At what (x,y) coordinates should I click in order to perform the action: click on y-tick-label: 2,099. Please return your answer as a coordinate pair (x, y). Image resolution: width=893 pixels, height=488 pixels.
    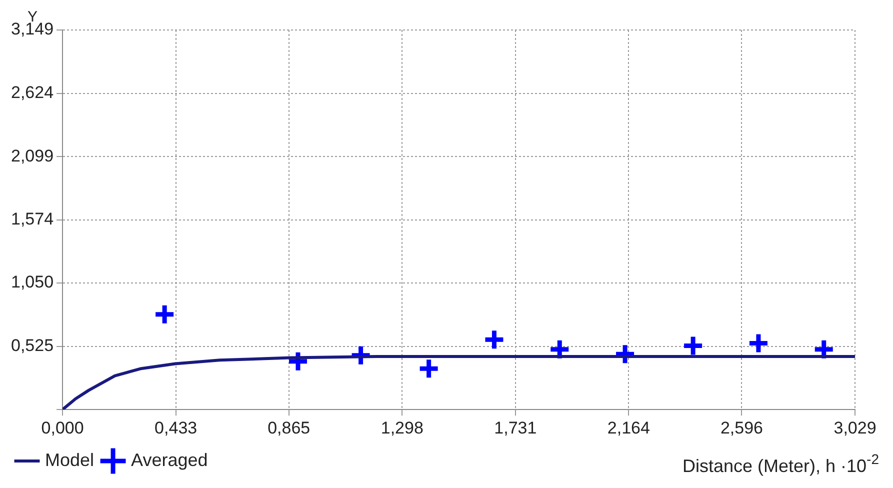
    Looking at the image, I should click on (32, 156).